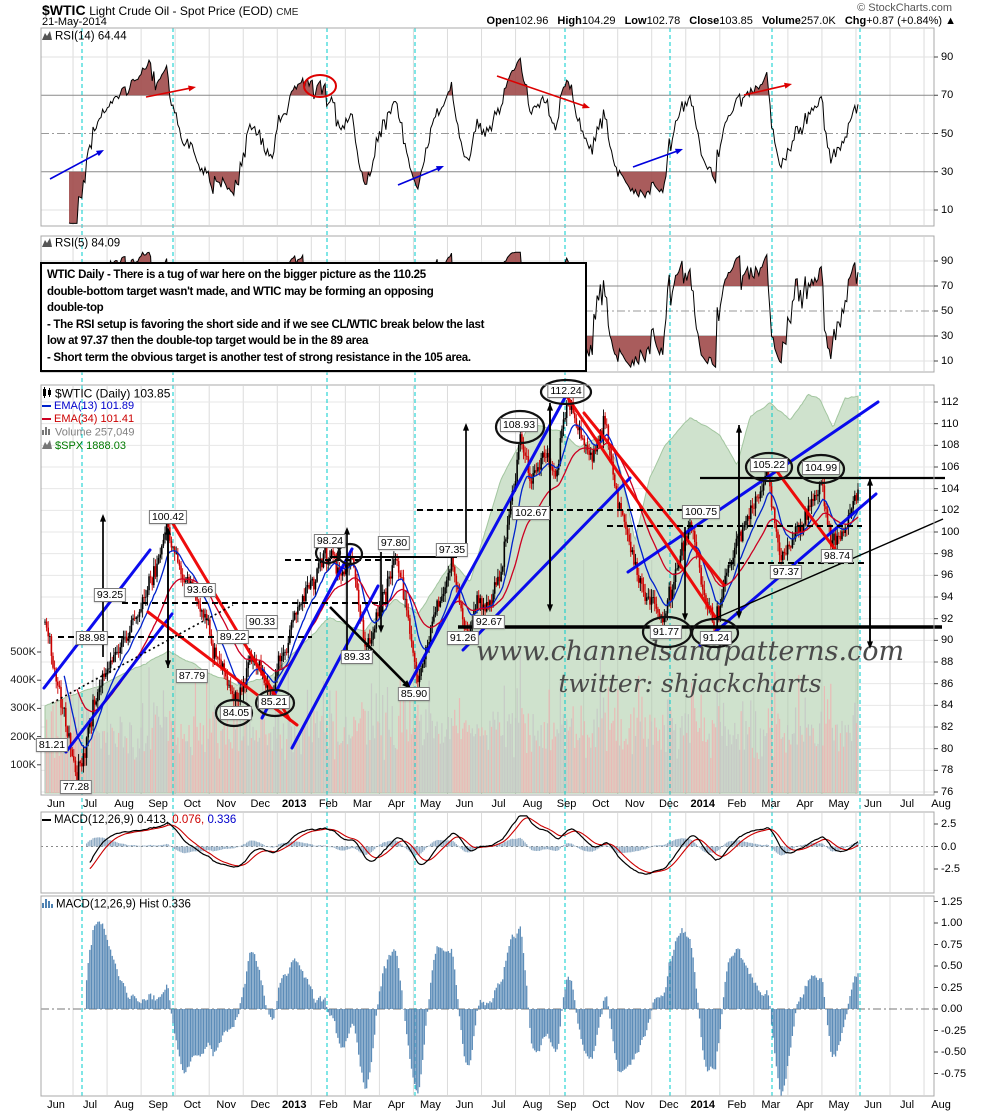  I want to click on open-value: 102.96, so click(531, 21).